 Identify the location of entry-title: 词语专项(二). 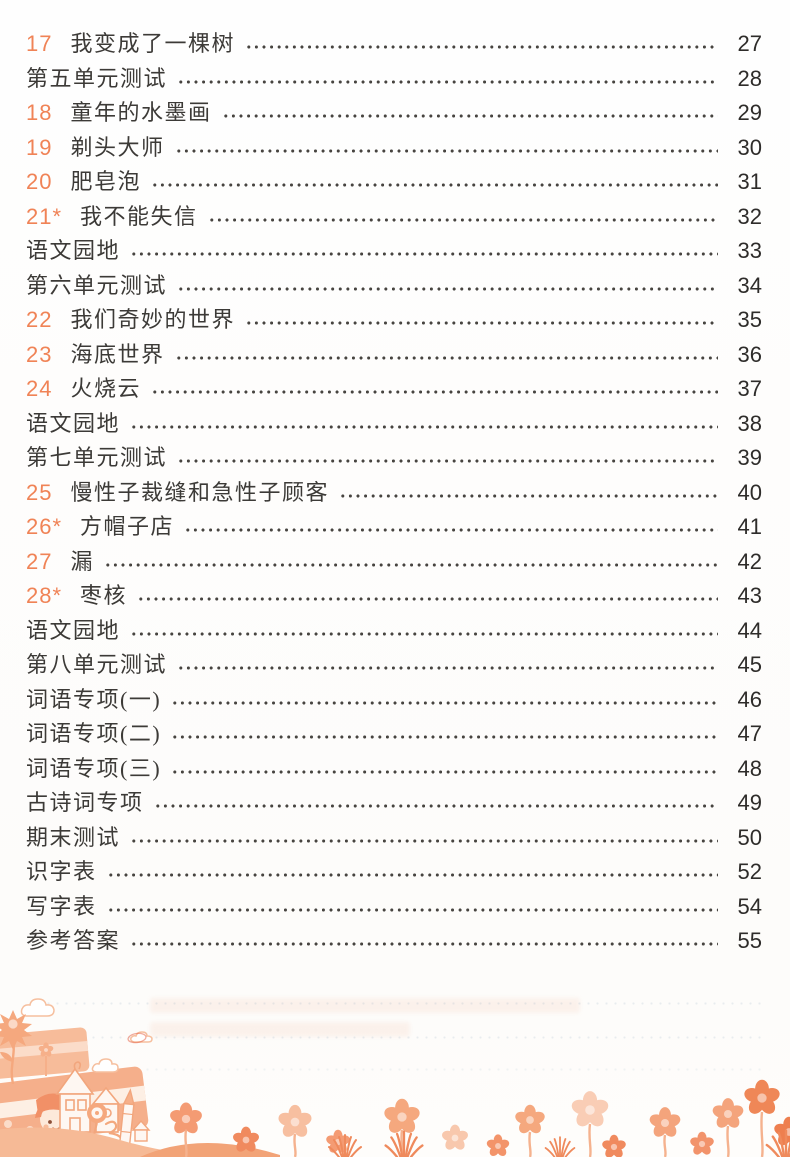
(94, 734).